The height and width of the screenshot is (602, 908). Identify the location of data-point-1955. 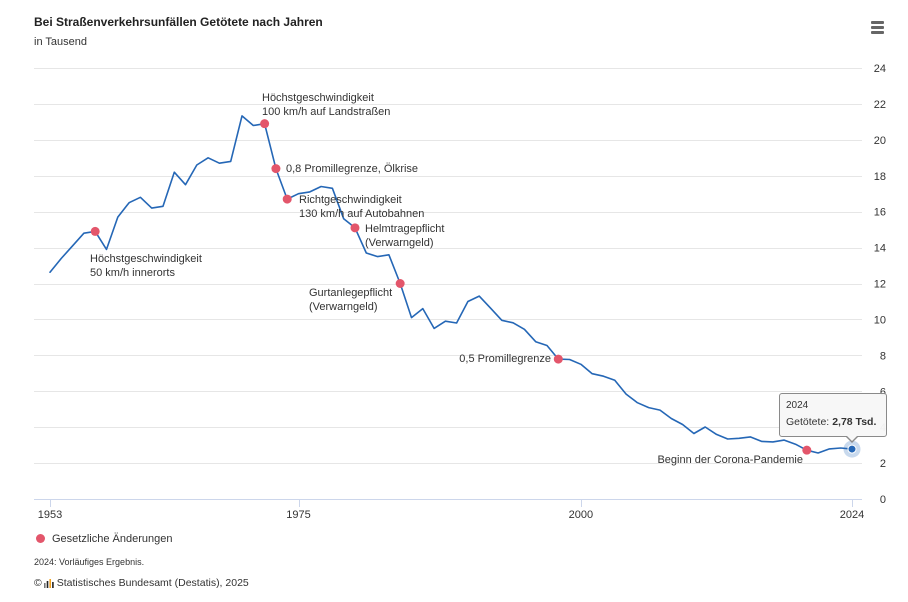
(72, 245).